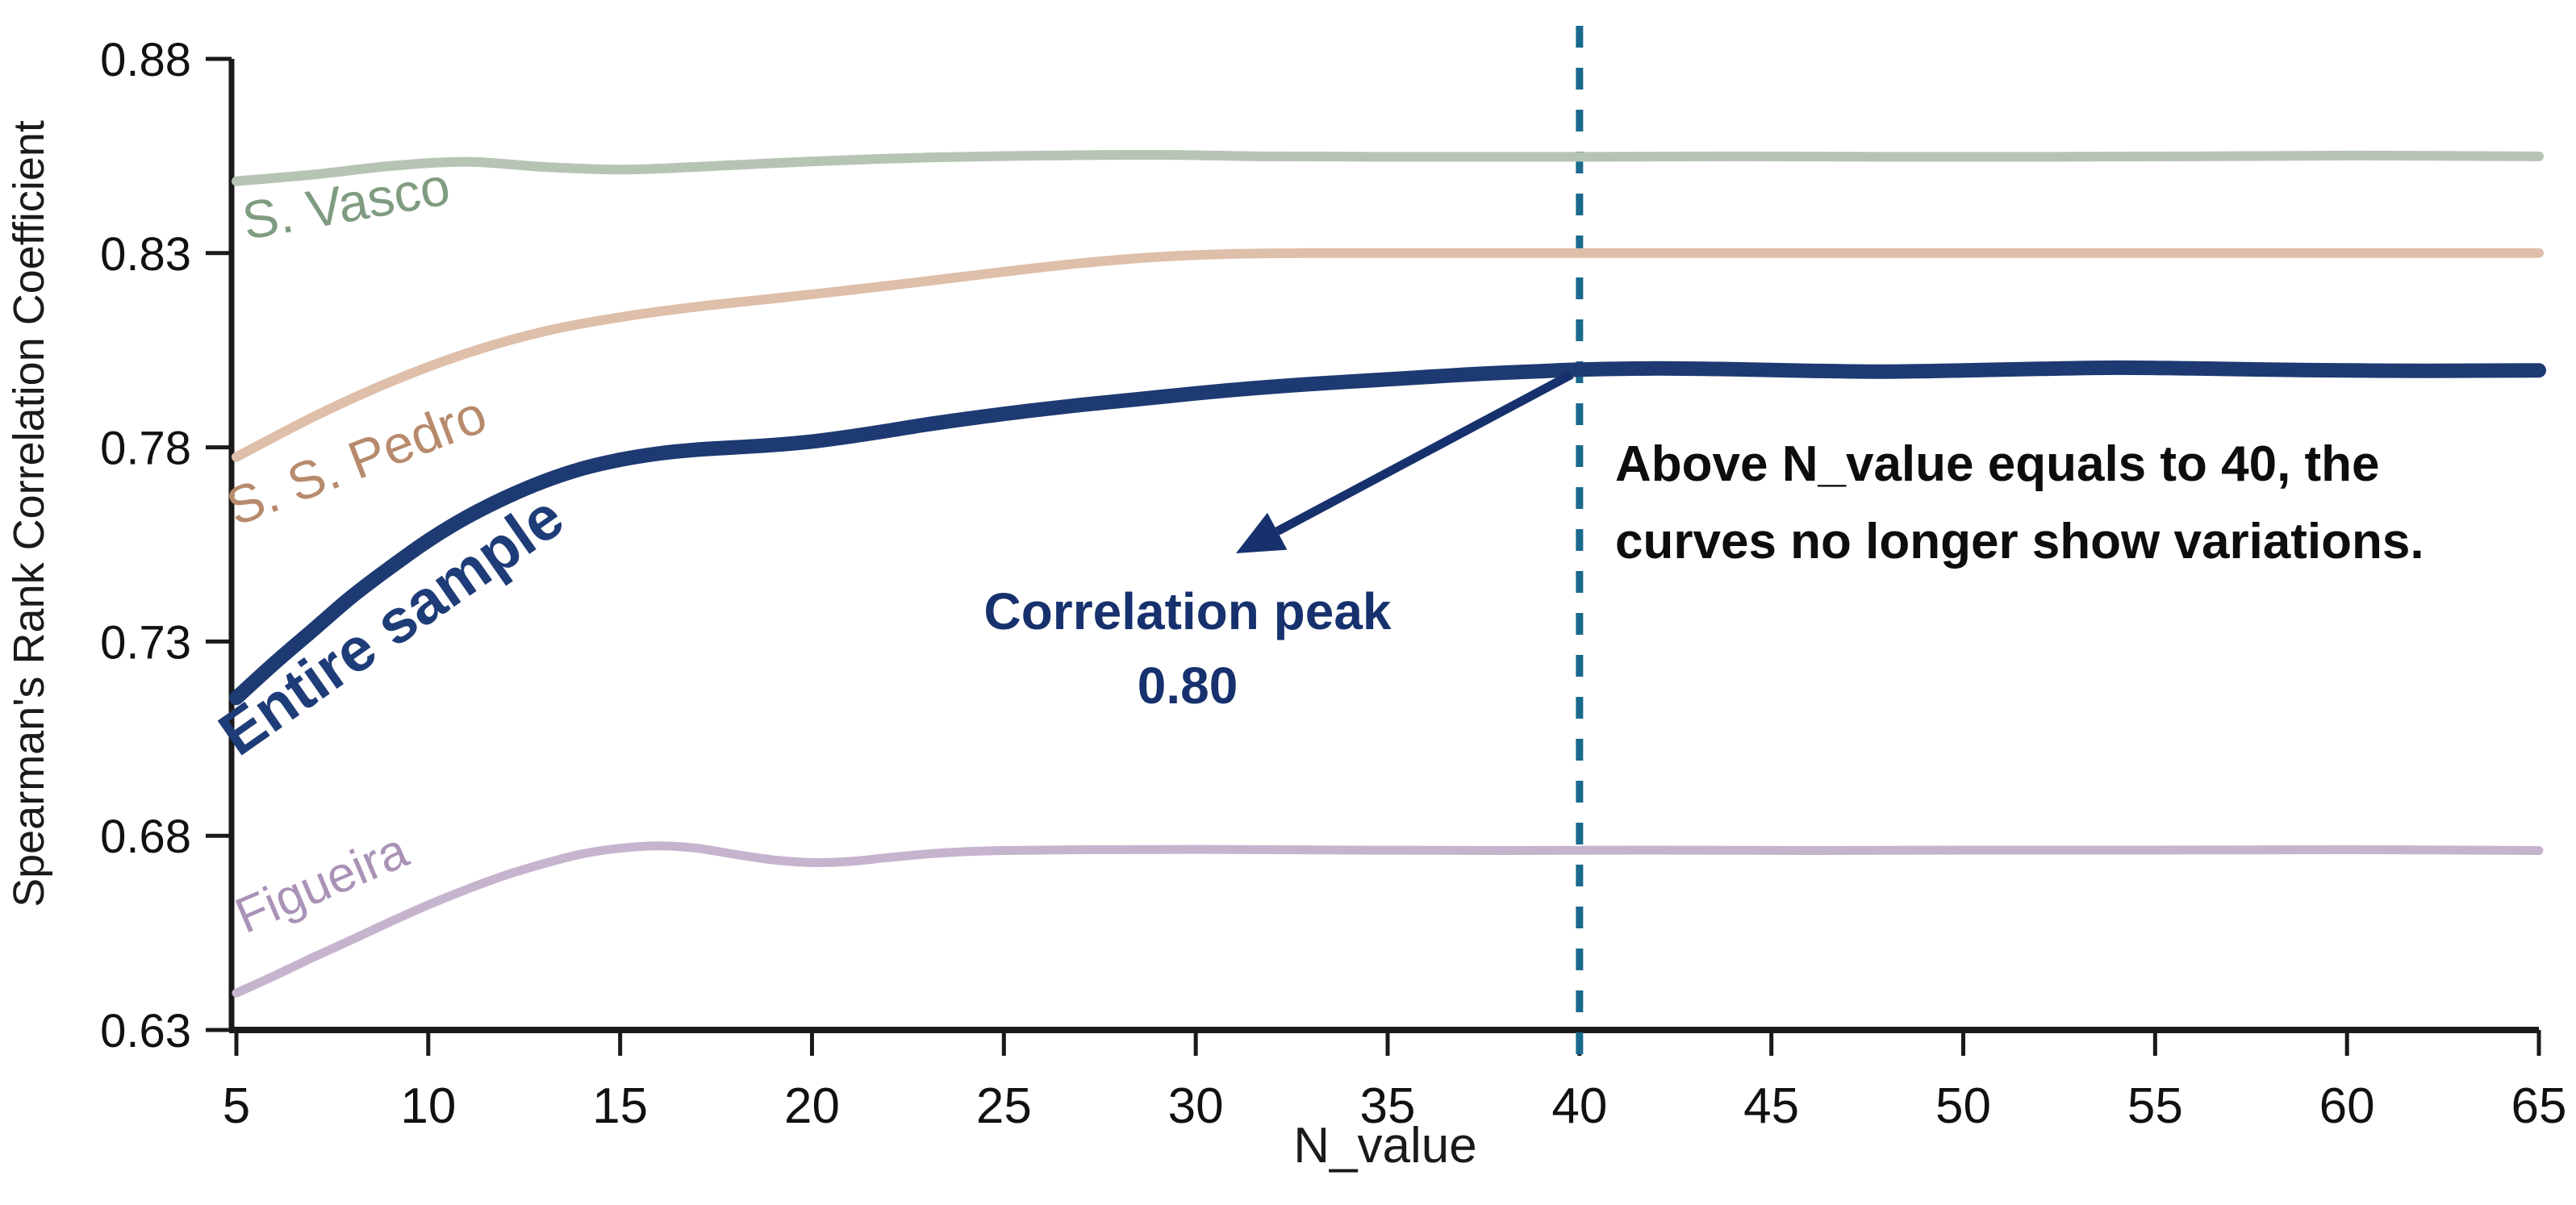 The height and width of the screenshot is (1205, 2576). Describe the element at coordinates (620, 1106) in the screenshot. I see `x-tick-label: 15` at that location.